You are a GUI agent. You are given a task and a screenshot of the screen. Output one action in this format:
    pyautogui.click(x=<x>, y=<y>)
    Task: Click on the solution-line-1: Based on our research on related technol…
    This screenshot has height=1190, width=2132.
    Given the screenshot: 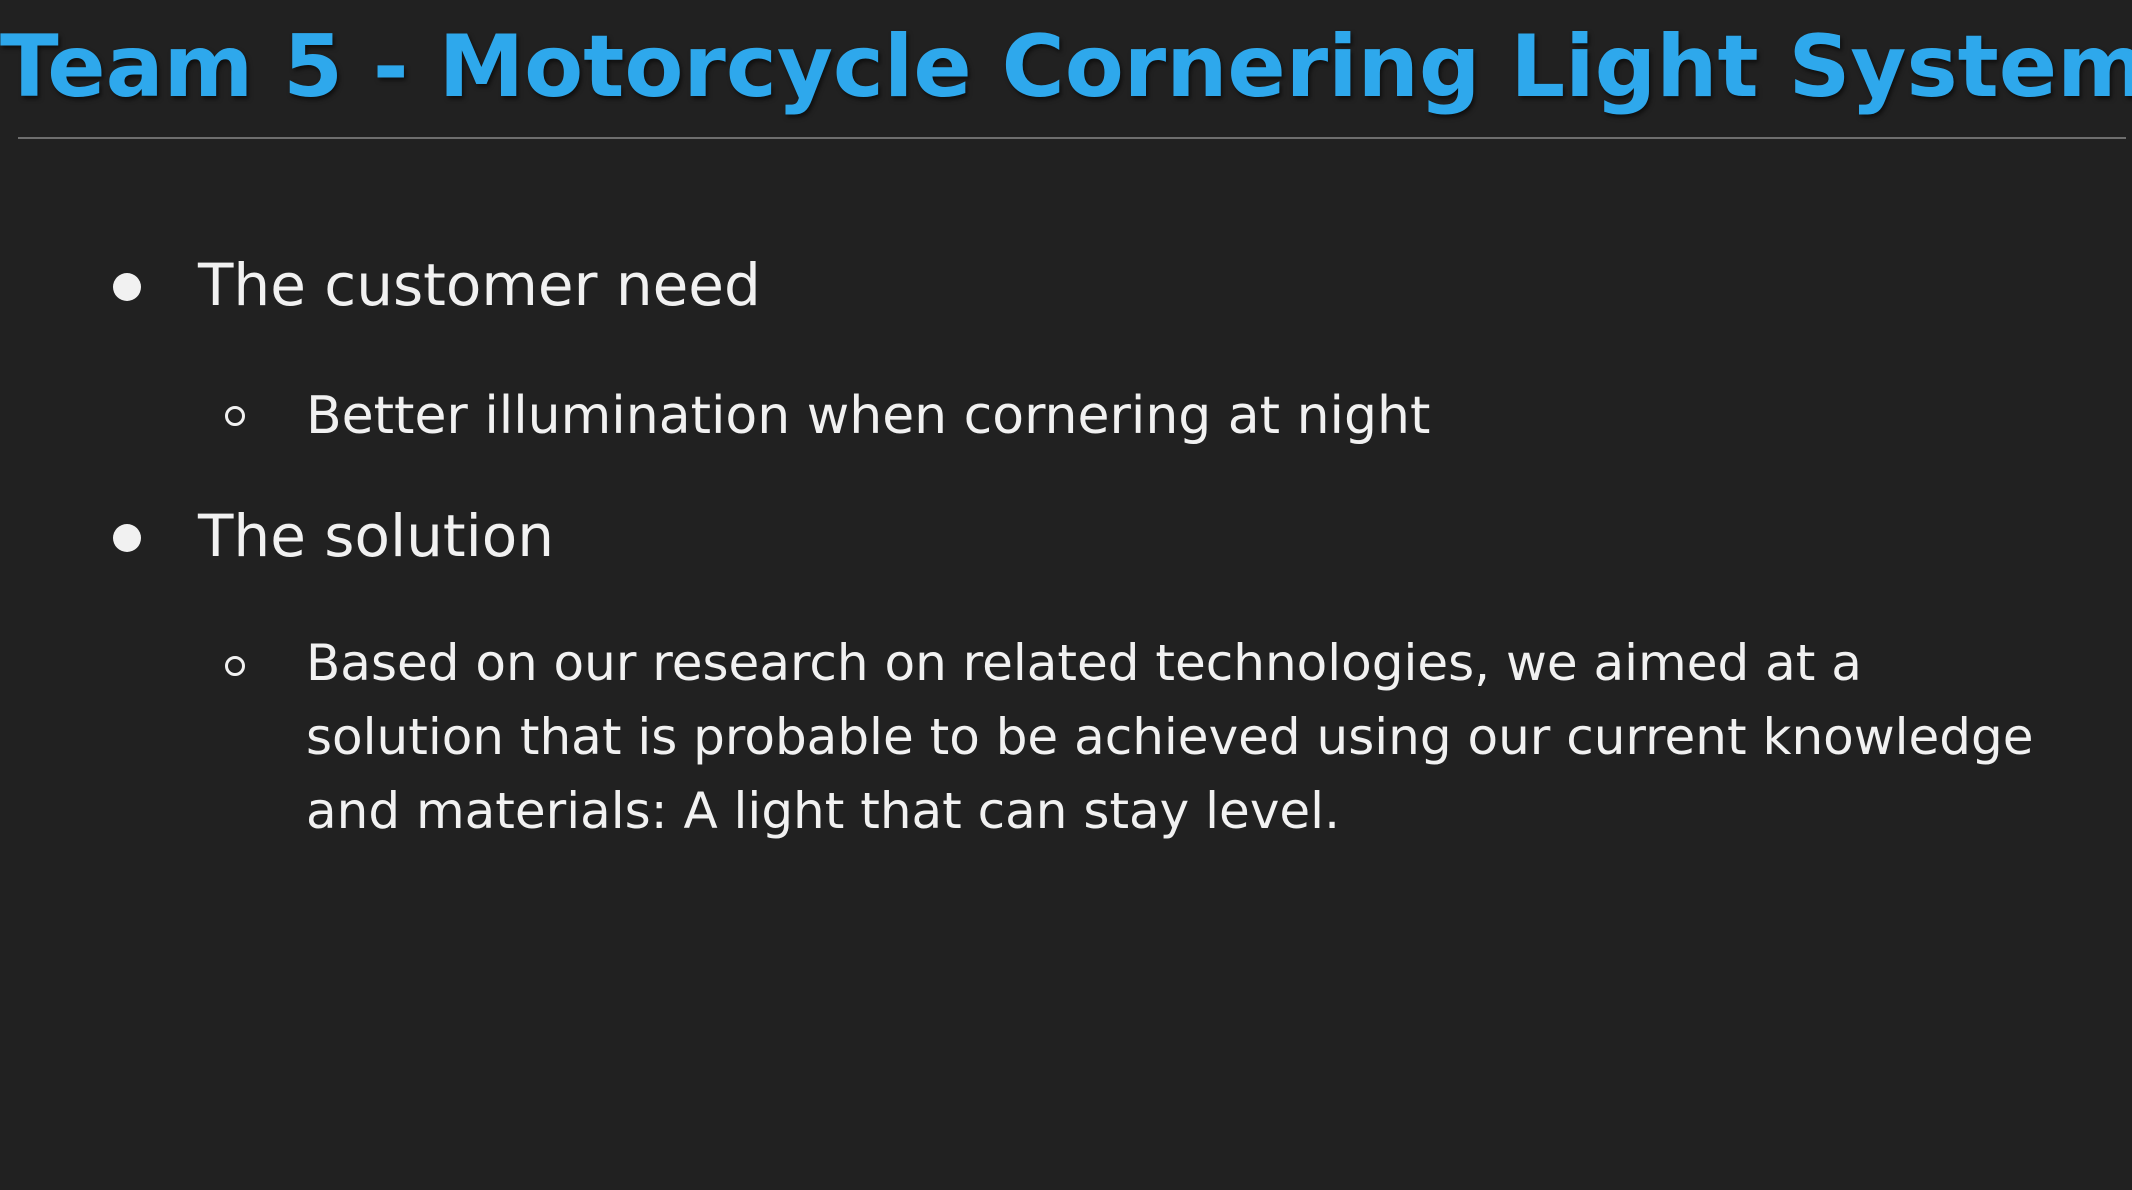 What is the action you would take?
    pyautogui.click(x=1084, y=663)
    